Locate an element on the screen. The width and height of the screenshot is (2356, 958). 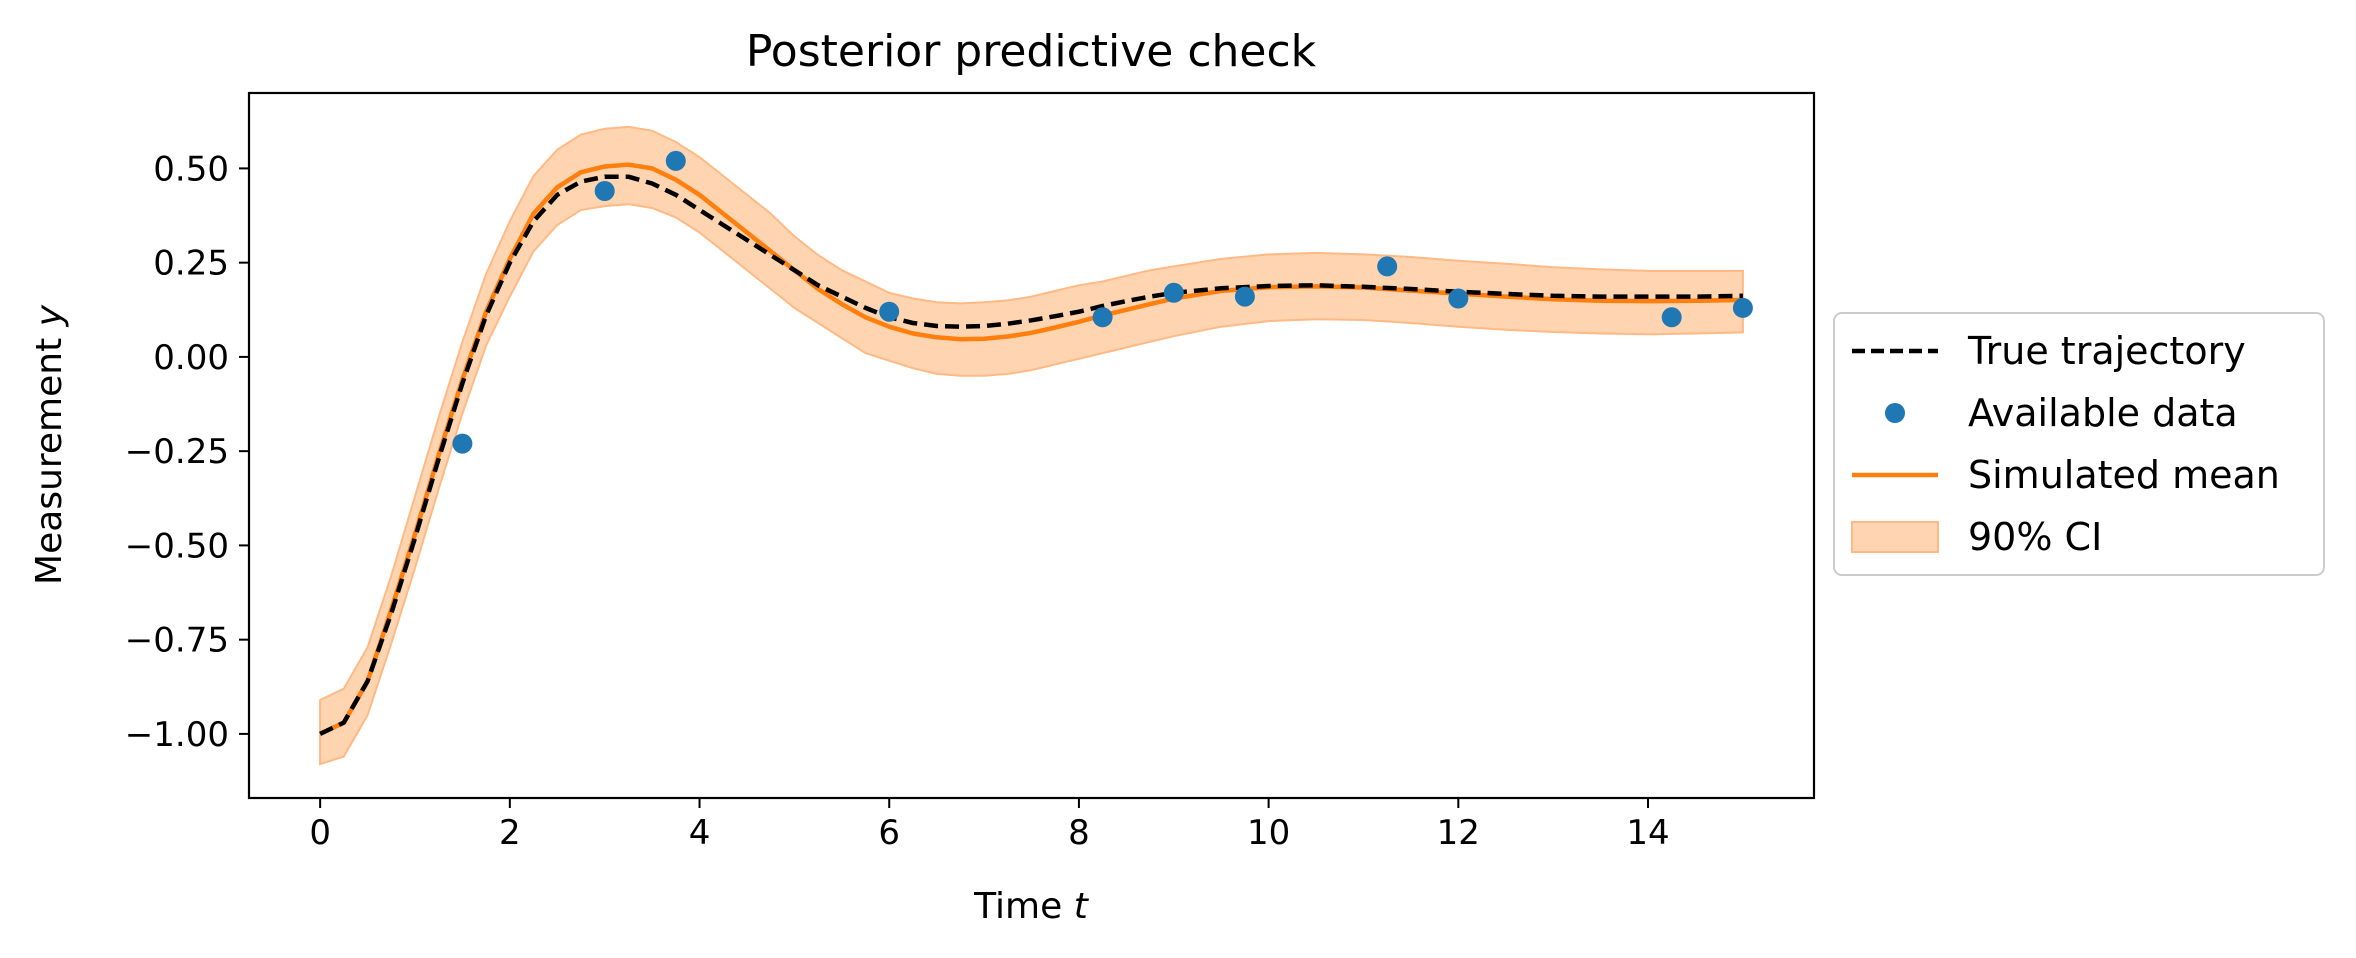
legend-label-simulated-mean: Simulated mean is located at coordinates (2124, 475).